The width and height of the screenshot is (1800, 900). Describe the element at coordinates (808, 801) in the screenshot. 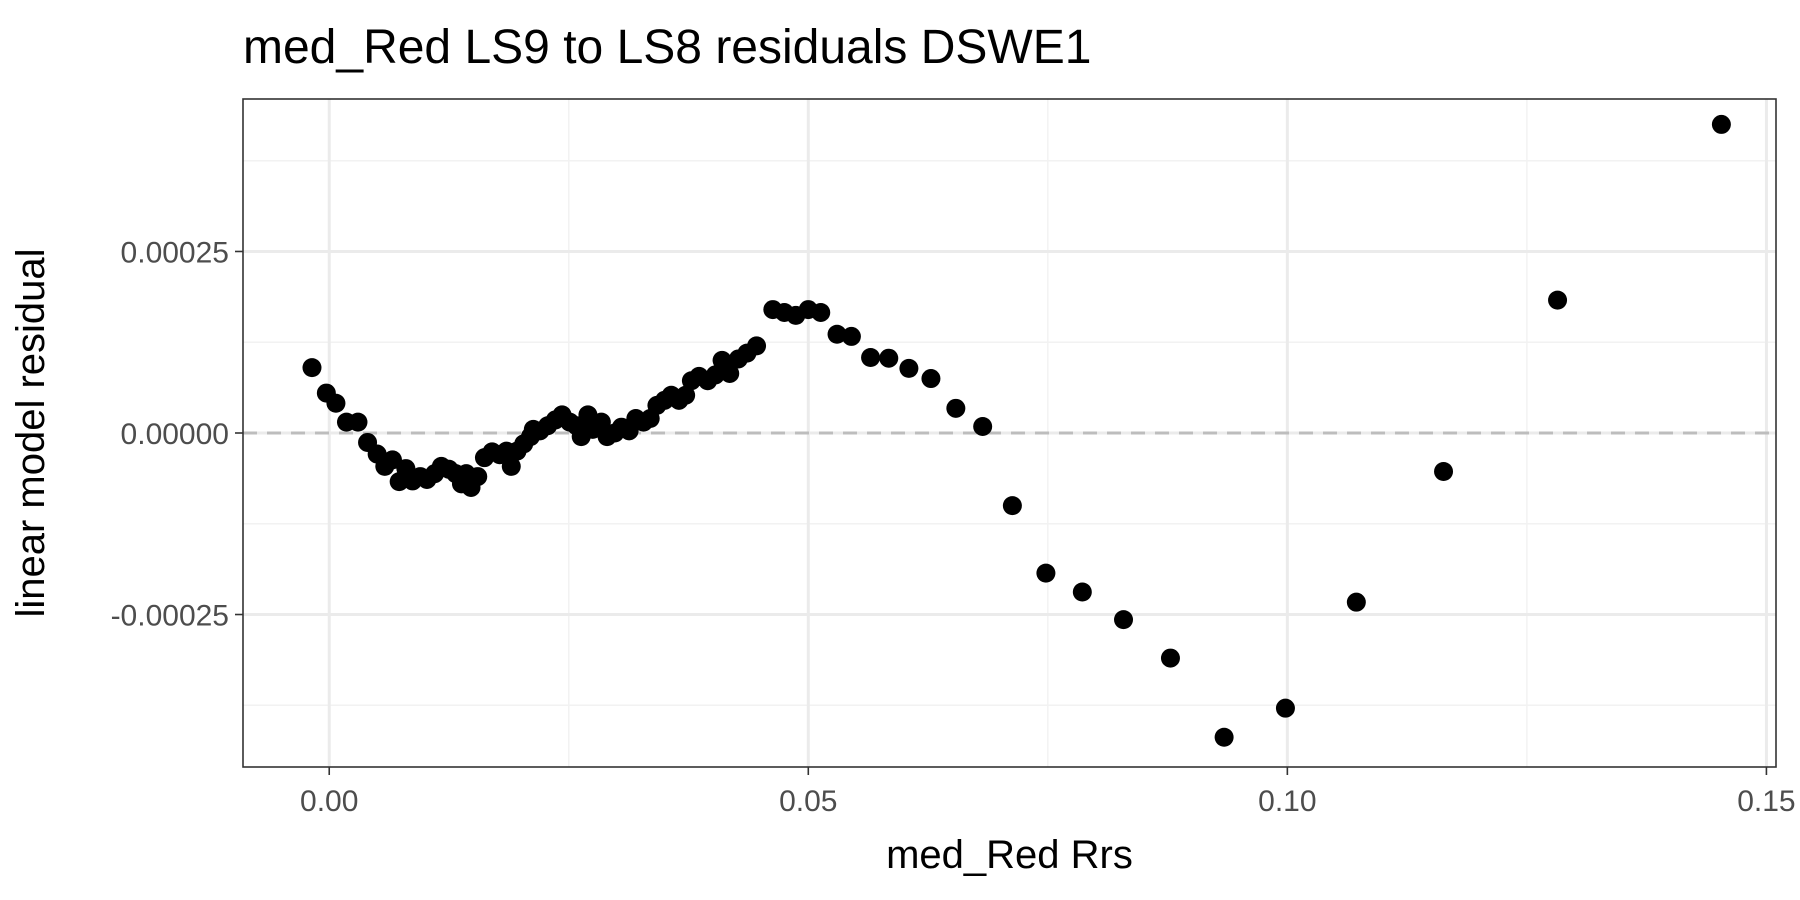

I see `x-tick-label: 0.05` at that location.